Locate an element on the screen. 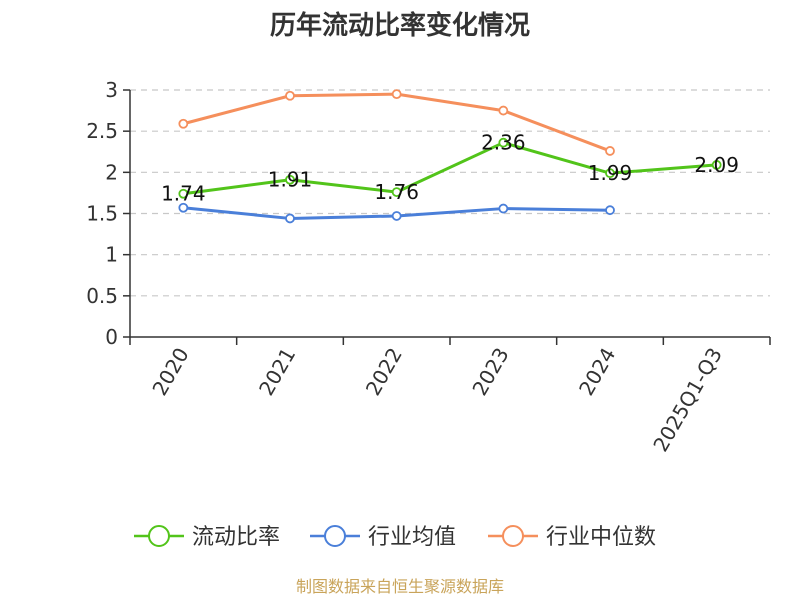 The image size is (800, 600). data-label: 1.99 is located at coordinates (610, 173).